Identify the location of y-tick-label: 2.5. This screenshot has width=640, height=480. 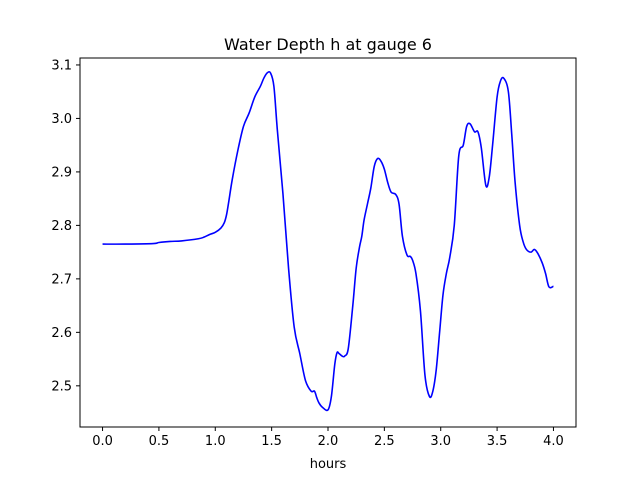
(61, 386).